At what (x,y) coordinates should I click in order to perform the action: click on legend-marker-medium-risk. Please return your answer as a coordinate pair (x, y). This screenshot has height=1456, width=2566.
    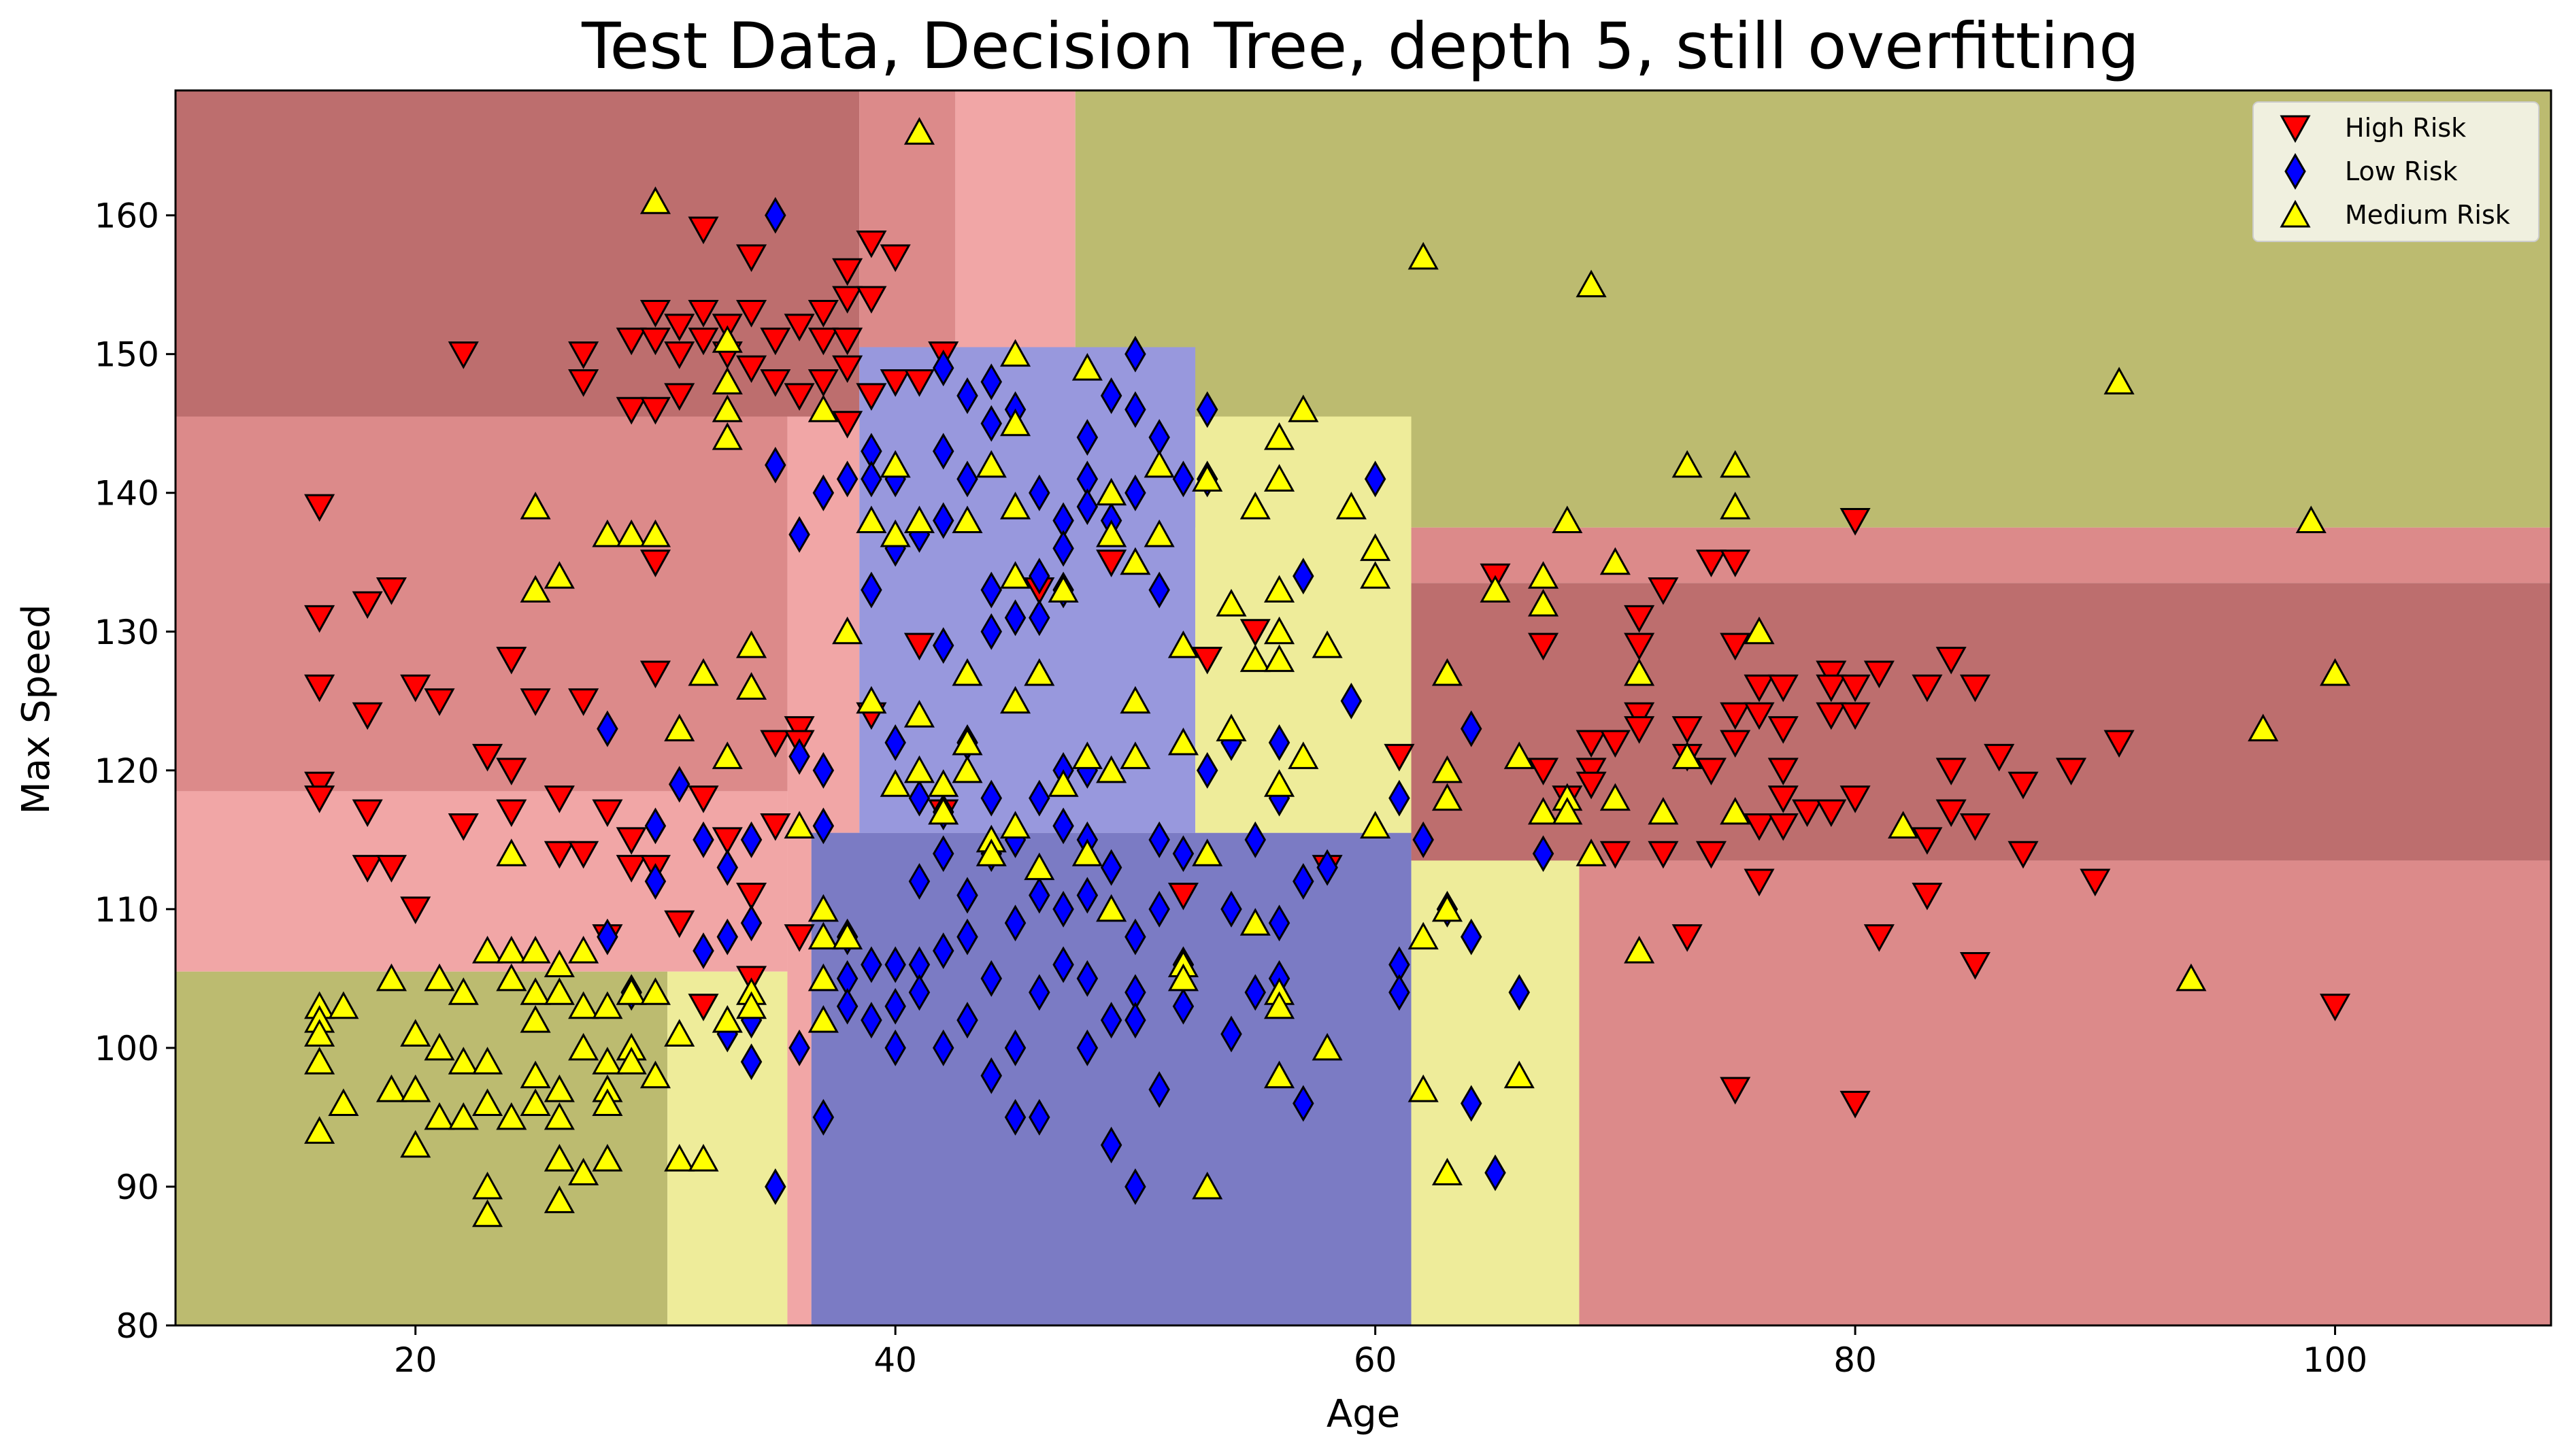
    Looking at the image, I should click on (2295, 213).